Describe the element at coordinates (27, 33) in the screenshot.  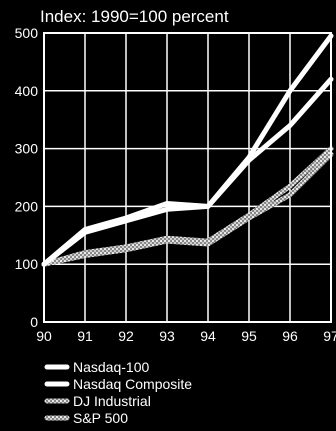
I see `y-tick-label: 500` at that location.